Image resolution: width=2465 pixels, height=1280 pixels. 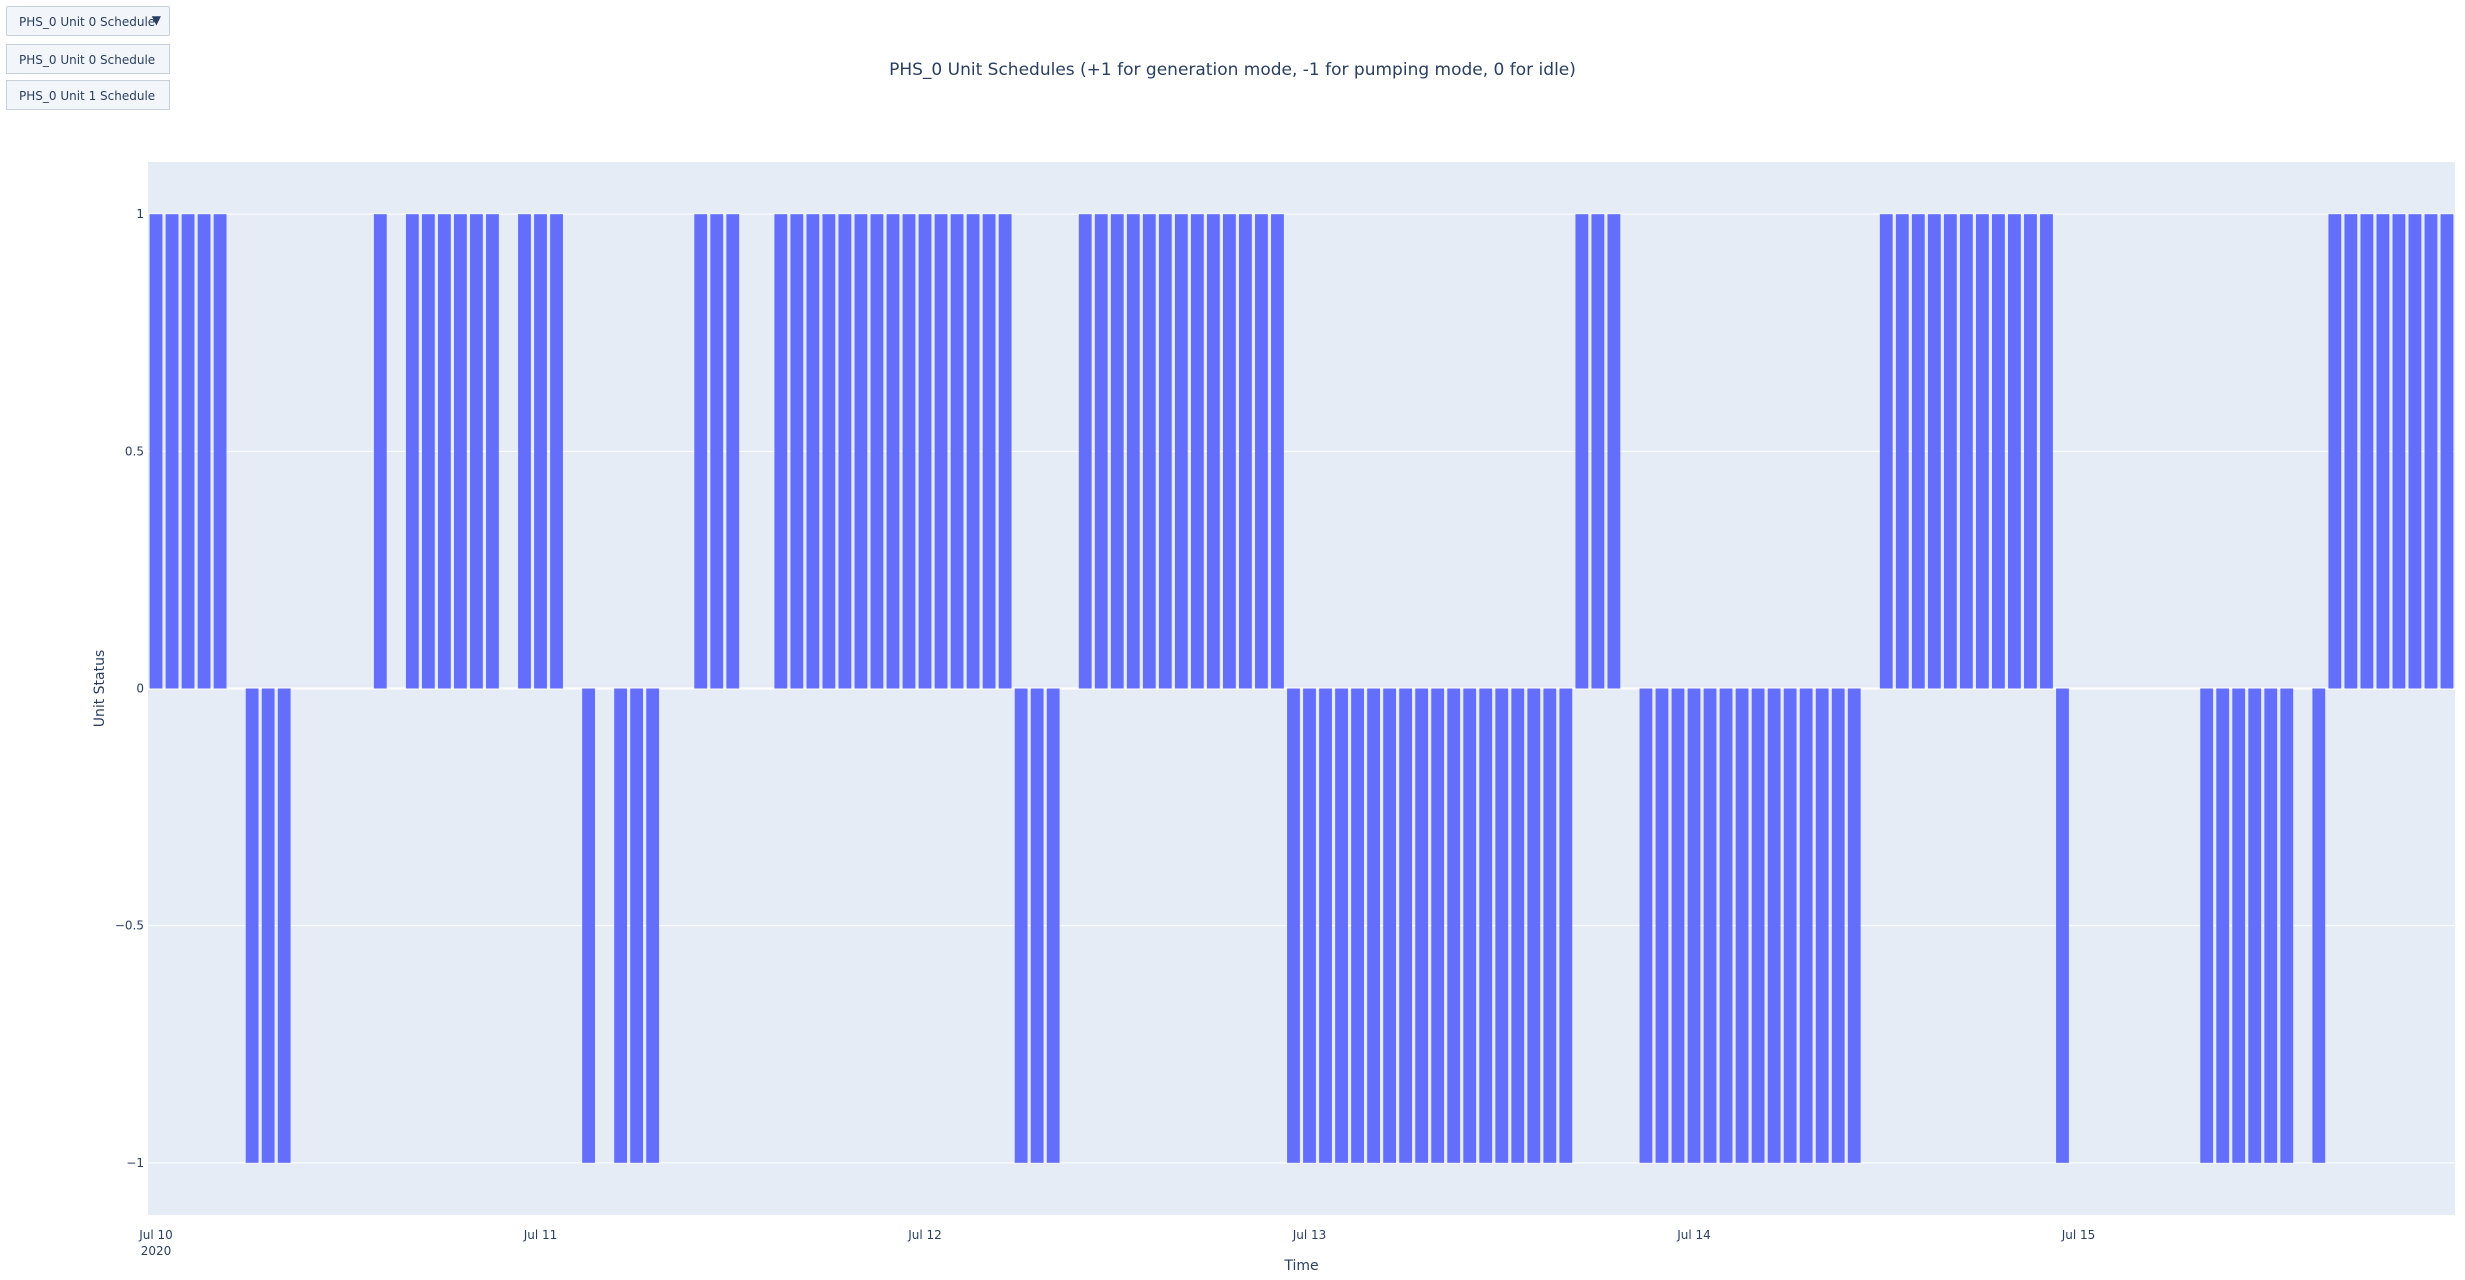 What do you see at coordinates (1693, 1235) in the screenshot?
I see `x-tick-label: Jul 14` at bounding box center [1693, 1235].